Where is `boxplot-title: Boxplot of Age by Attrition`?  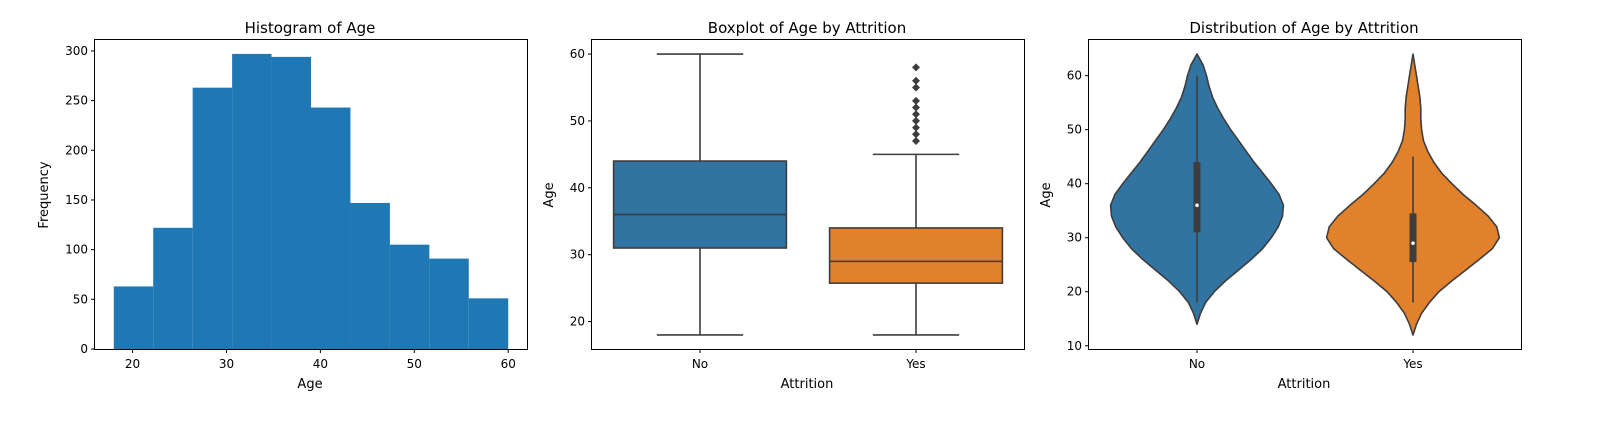 boxplot-title: Boxplot of Age by Attrition is located at coordinates (807, 28).